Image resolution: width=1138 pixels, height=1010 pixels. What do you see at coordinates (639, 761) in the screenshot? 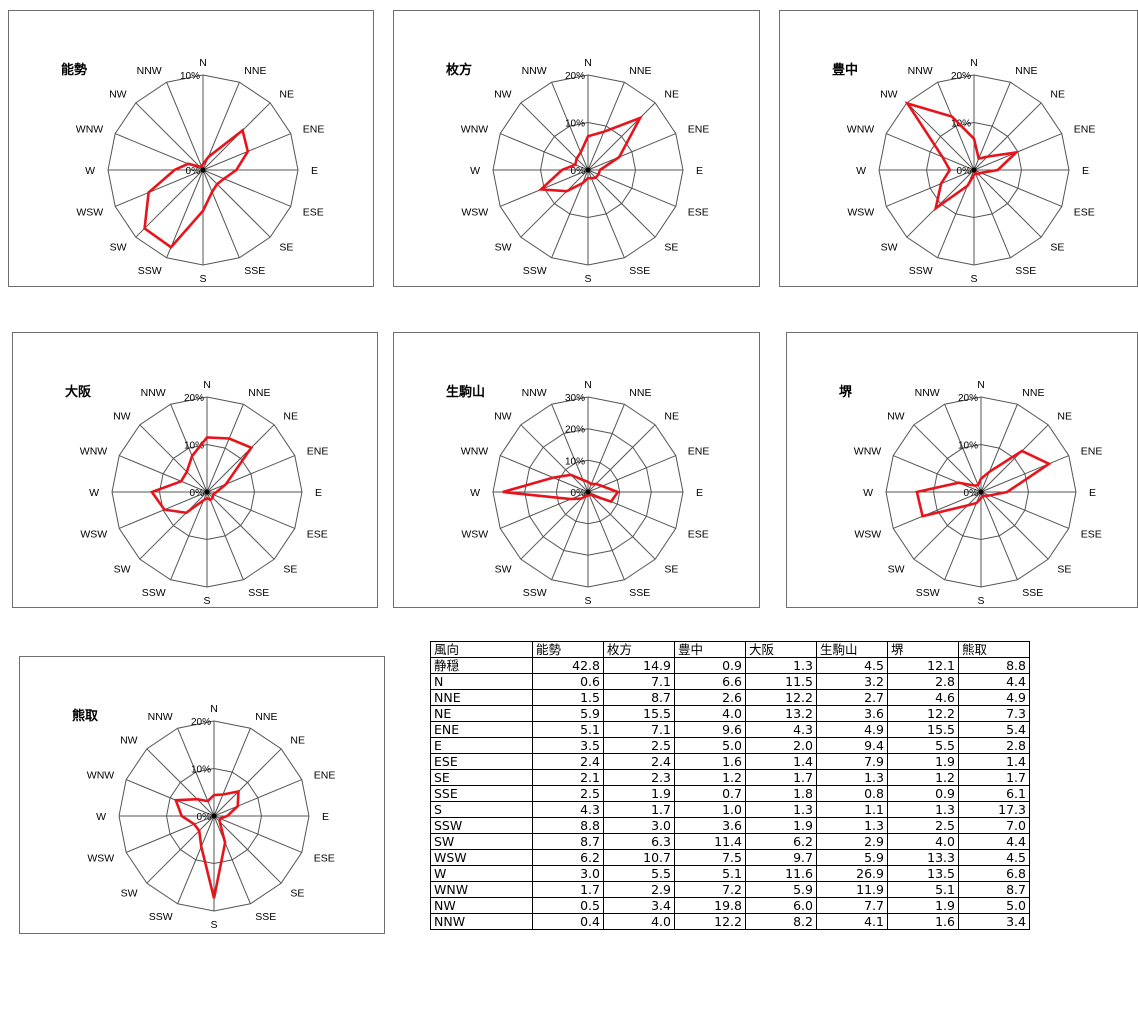
I see `table-cell: 2.4` at bounding box center [639, 761].